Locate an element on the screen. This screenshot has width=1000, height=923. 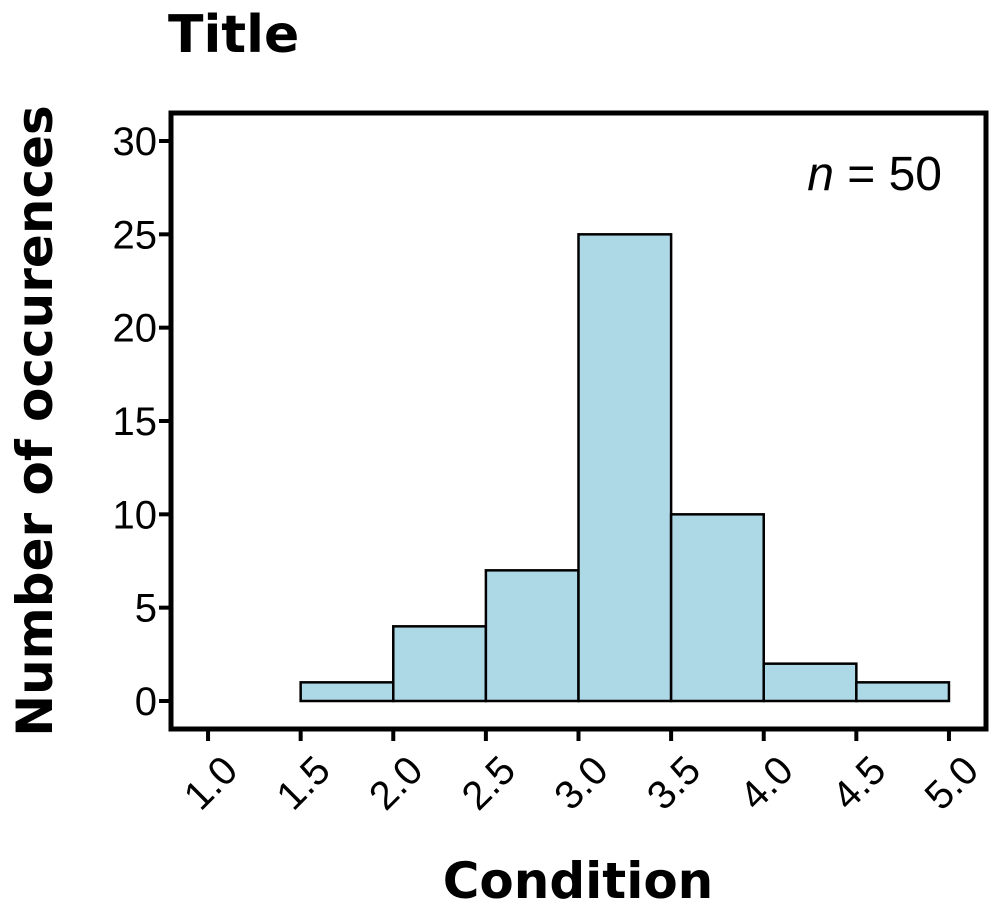
y-tick-label: 15 is located at coordinates (135, 422).